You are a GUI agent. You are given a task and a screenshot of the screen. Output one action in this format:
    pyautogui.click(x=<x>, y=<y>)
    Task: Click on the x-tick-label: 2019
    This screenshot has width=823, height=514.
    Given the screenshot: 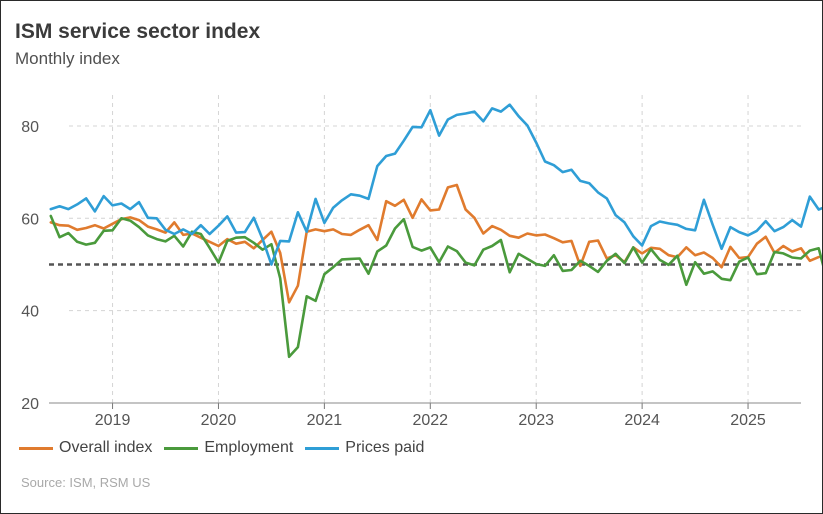 What is the action you would take?
    pyautogui.click(x=113, y=420)
    